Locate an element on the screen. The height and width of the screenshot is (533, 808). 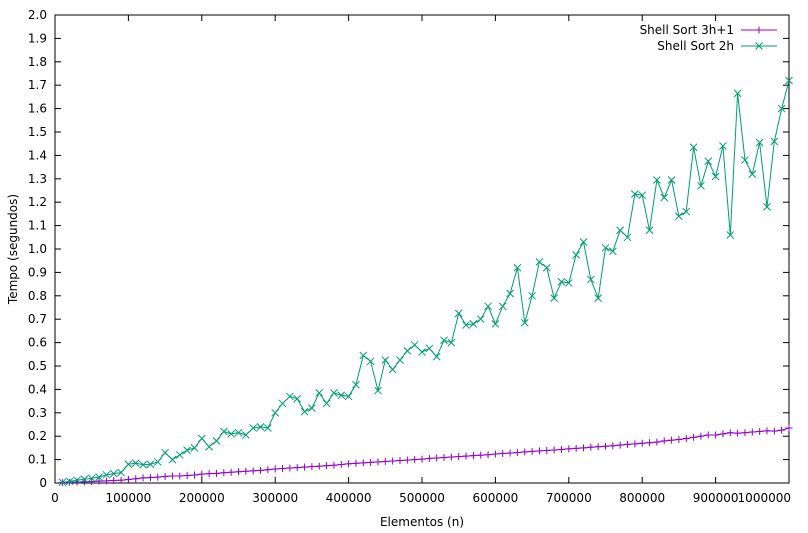
series-line is located at coordinates (426, 455).